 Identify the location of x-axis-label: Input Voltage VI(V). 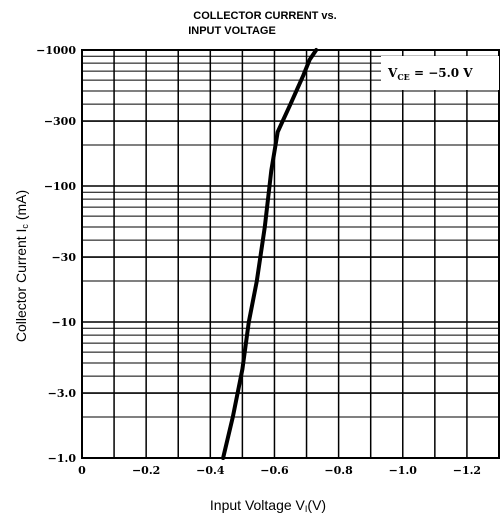
(268, 505).